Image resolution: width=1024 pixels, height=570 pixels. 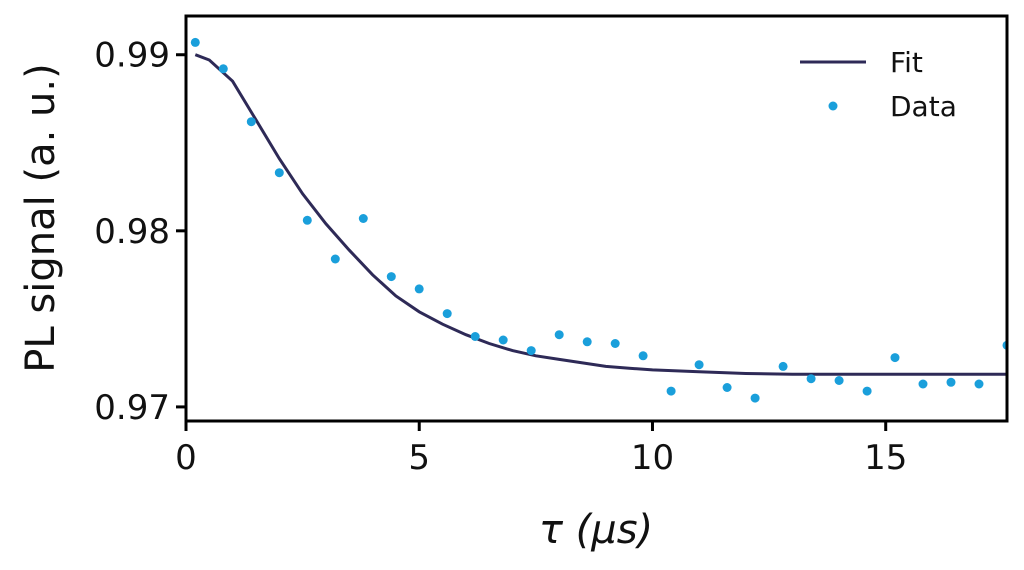 What do you see at coordinates (186, 458) in the screenshot?
I see `x-tick-label: 0` at bounding box center [186, 458].